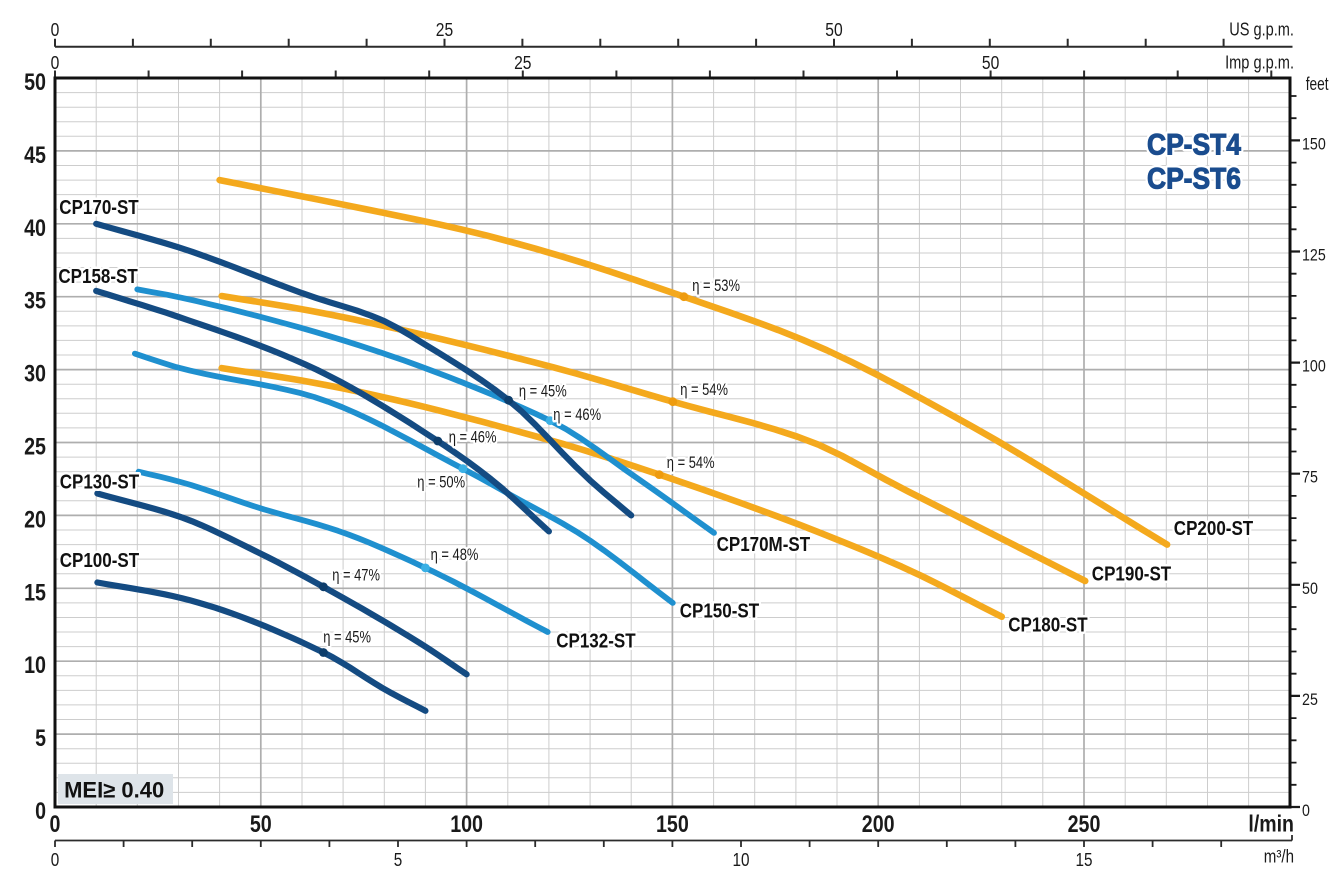  What do you see at coordinates (719, 612) in the screenshot?
I see `svg-text: CP150-ST` at bounding box center [719, 612].